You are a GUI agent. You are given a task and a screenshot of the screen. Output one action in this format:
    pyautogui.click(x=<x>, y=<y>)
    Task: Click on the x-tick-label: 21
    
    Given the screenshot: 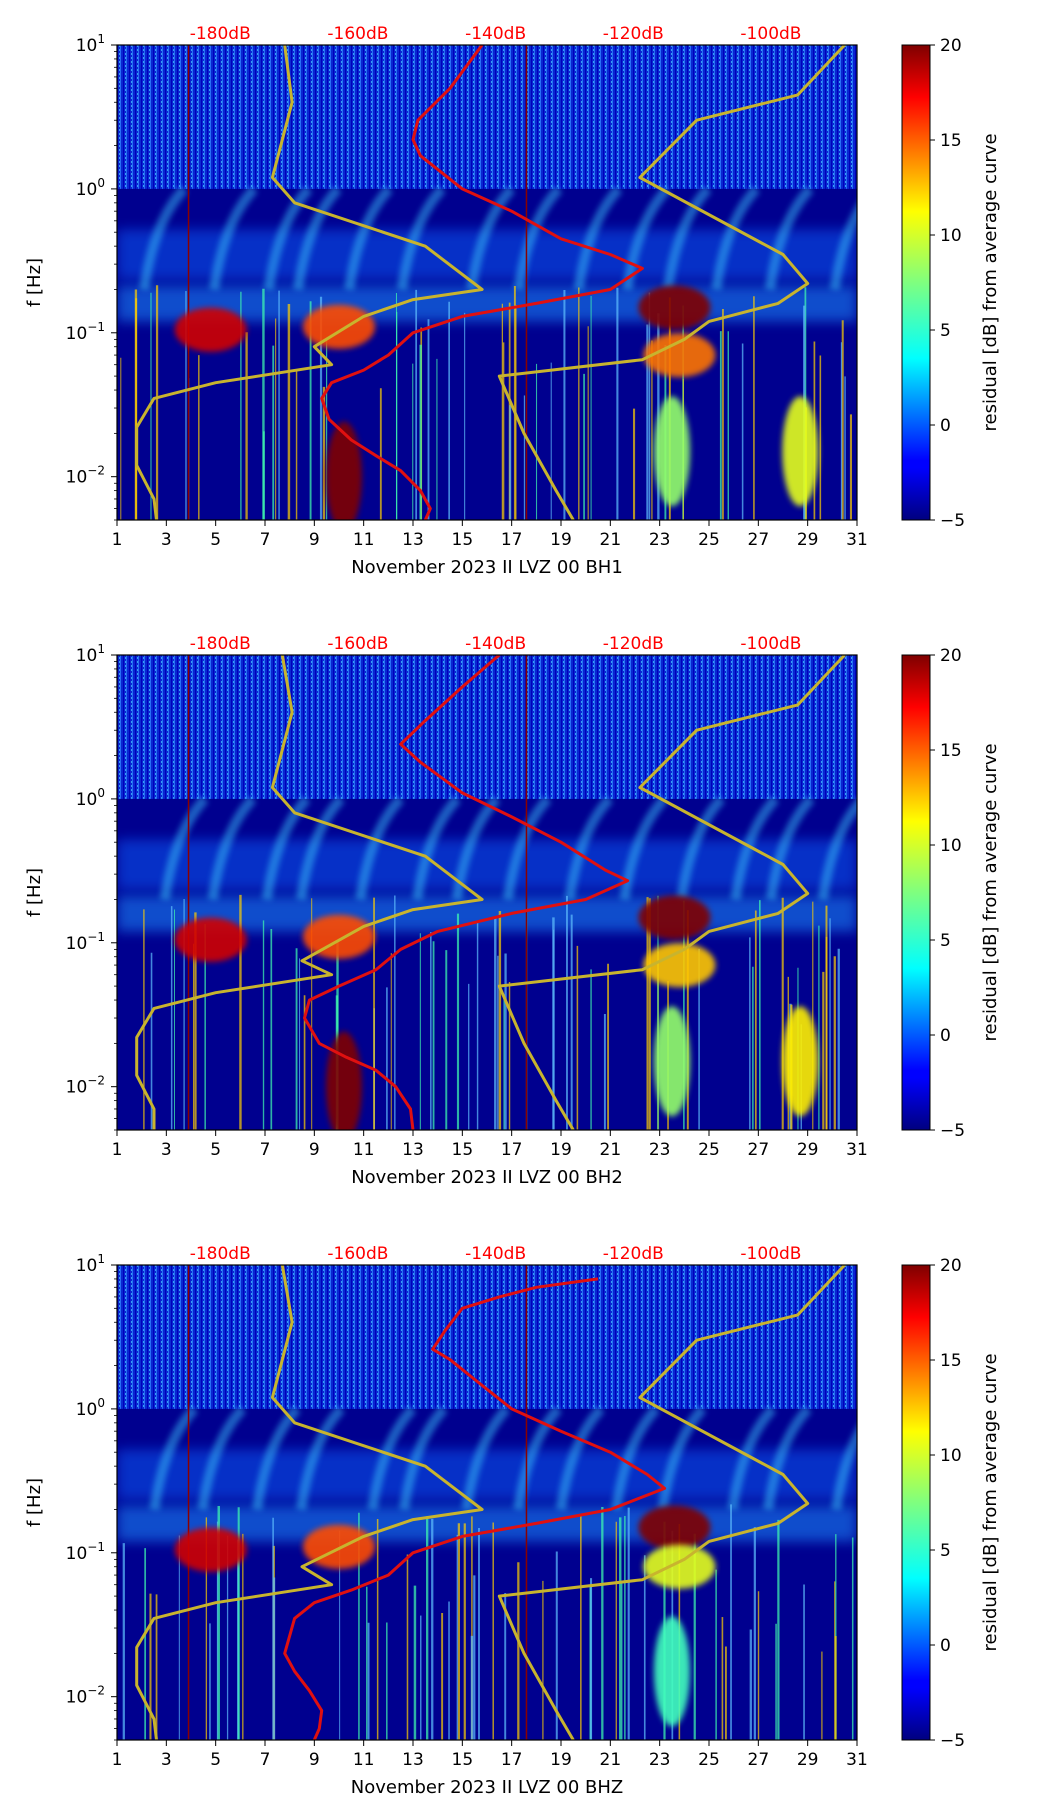 What is the action you would take?
    pyautogui.click(x=611, y=1760)
    